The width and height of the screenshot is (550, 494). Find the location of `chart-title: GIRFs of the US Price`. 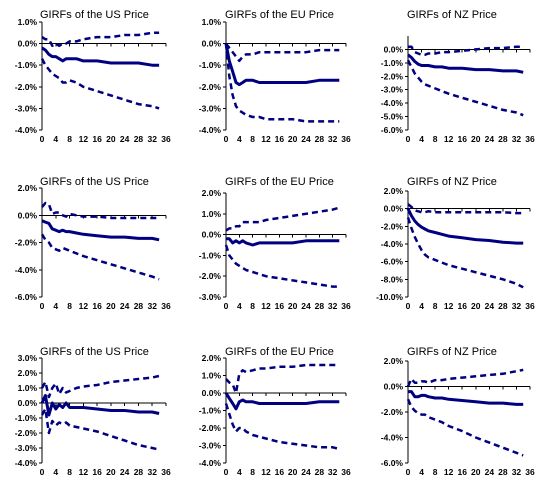

chart-title: GIRFs of the US Price is located at coordinates (94, 15).